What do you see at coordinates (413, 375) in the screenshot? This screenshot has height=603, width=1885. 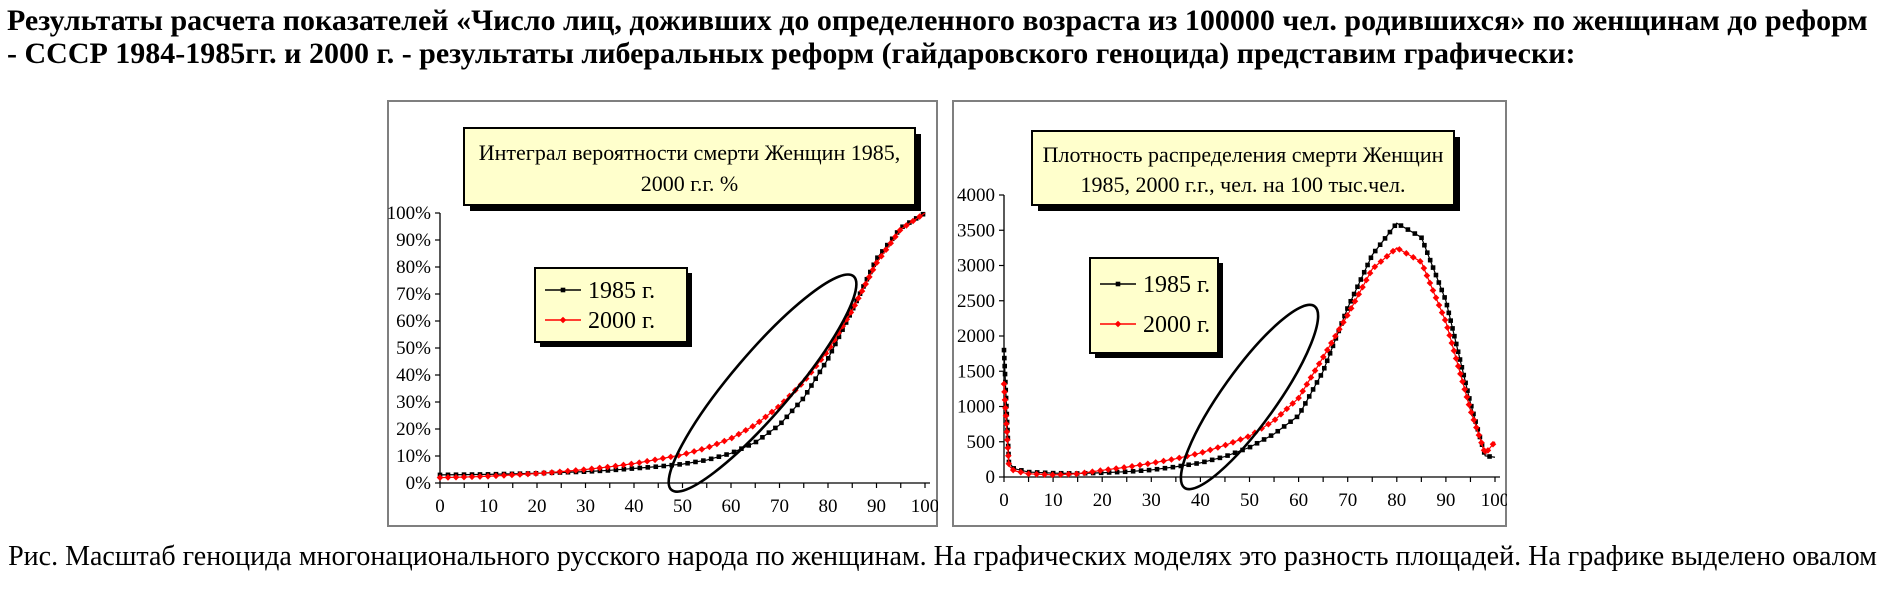 I see `y-tick-label: 40%` at bounding box center [413, 375].